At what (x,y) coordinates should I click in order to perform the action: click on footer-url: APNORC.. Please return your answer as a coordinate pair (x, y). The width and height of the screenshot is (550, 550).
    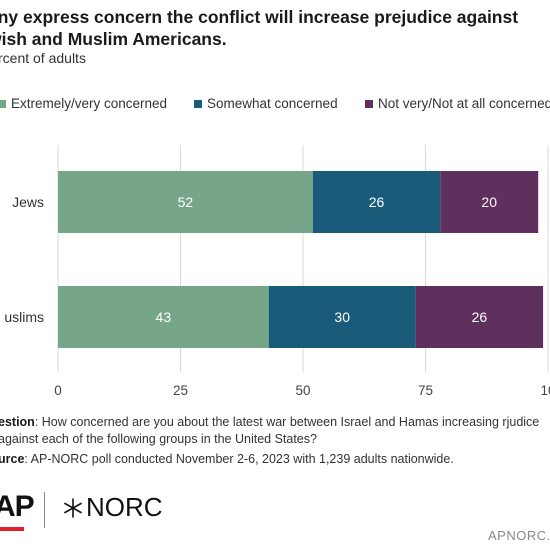
    Looking at the image, I should click on (519, 535).